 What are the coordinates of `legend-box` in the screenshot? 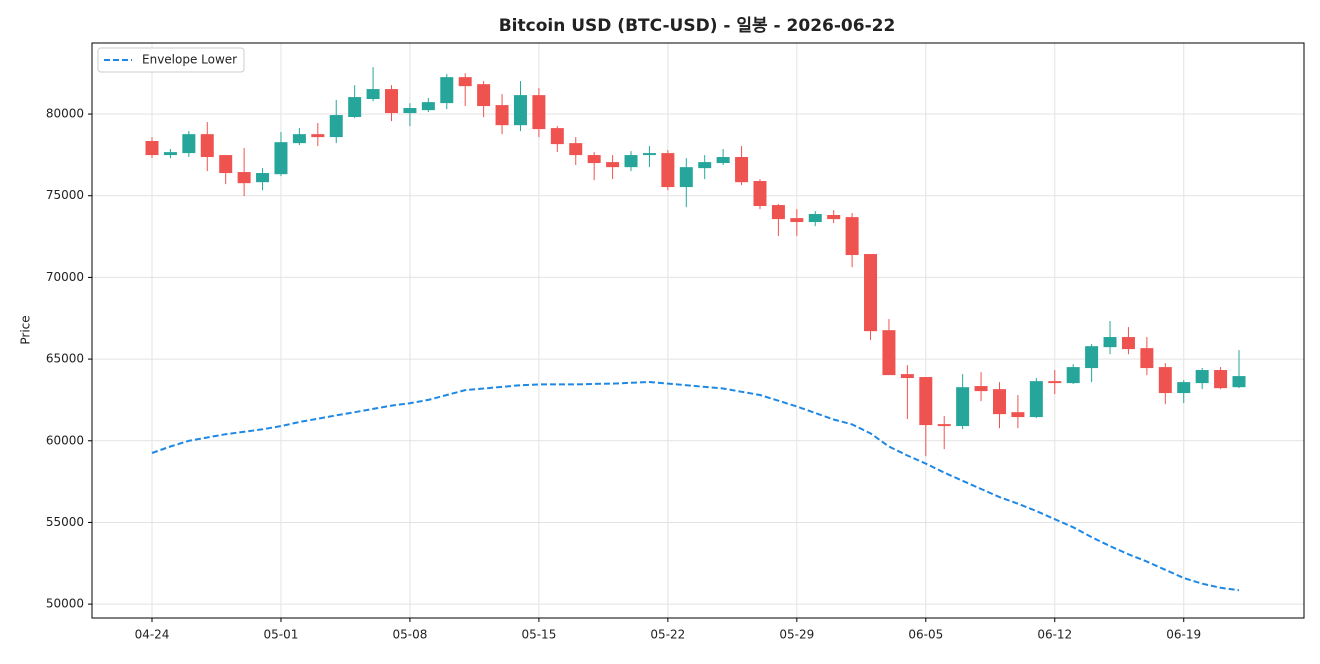 It's located at (171, 60).